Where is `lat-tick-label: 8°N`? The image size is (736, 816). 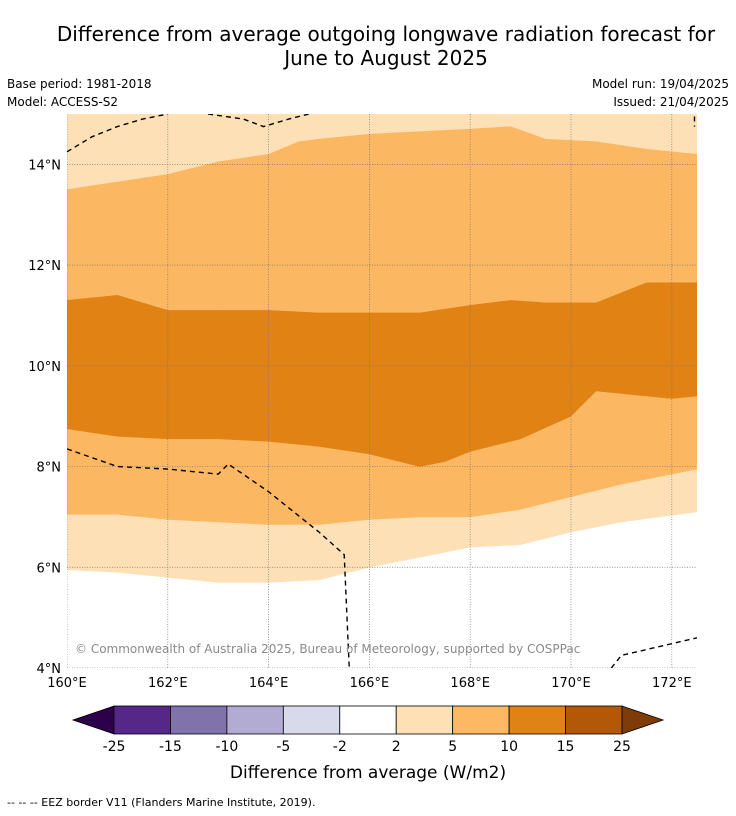 lat-tick-label: 8°N is located at coordinates (49, 468).